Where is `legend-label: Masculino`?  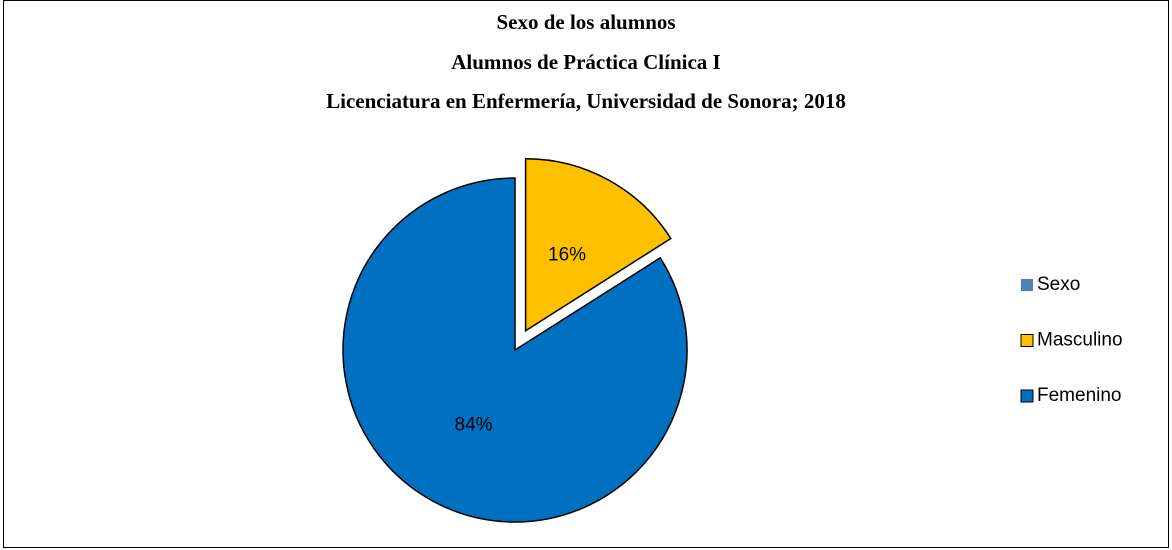
legend-label: Masculino is located at coordinates (1080, 340).